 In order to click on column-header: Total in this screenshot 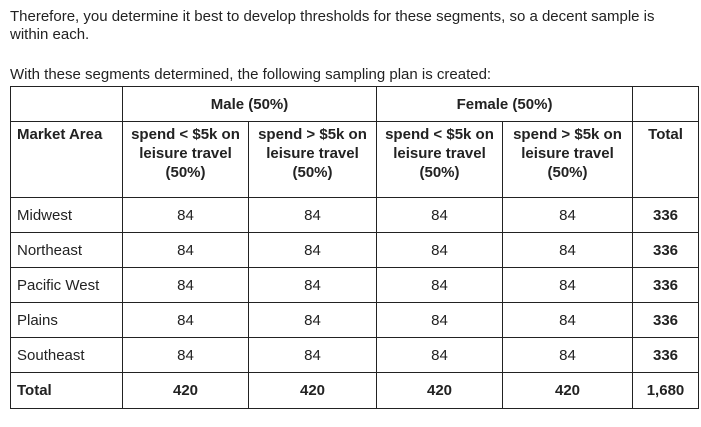, I will do `click(665, 159)`.